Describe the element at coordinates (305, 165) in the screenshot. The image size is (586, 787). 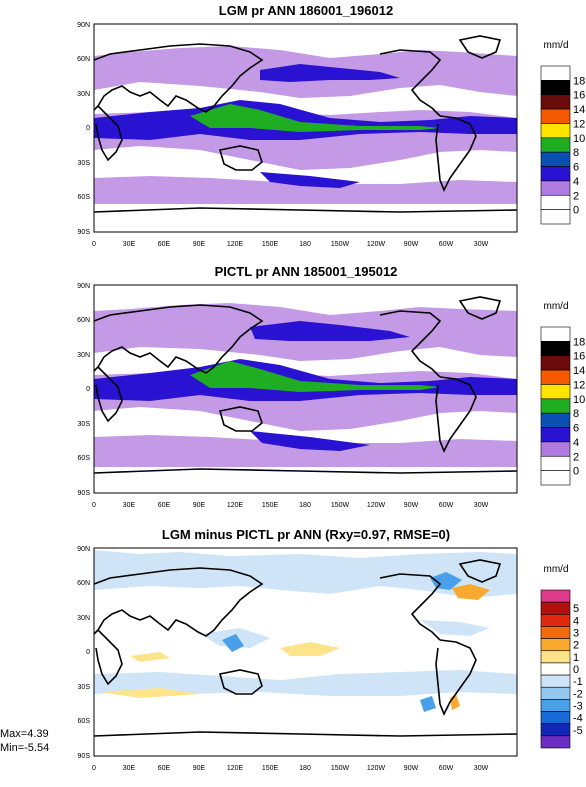
I see `dry-zone-sh` at that location.